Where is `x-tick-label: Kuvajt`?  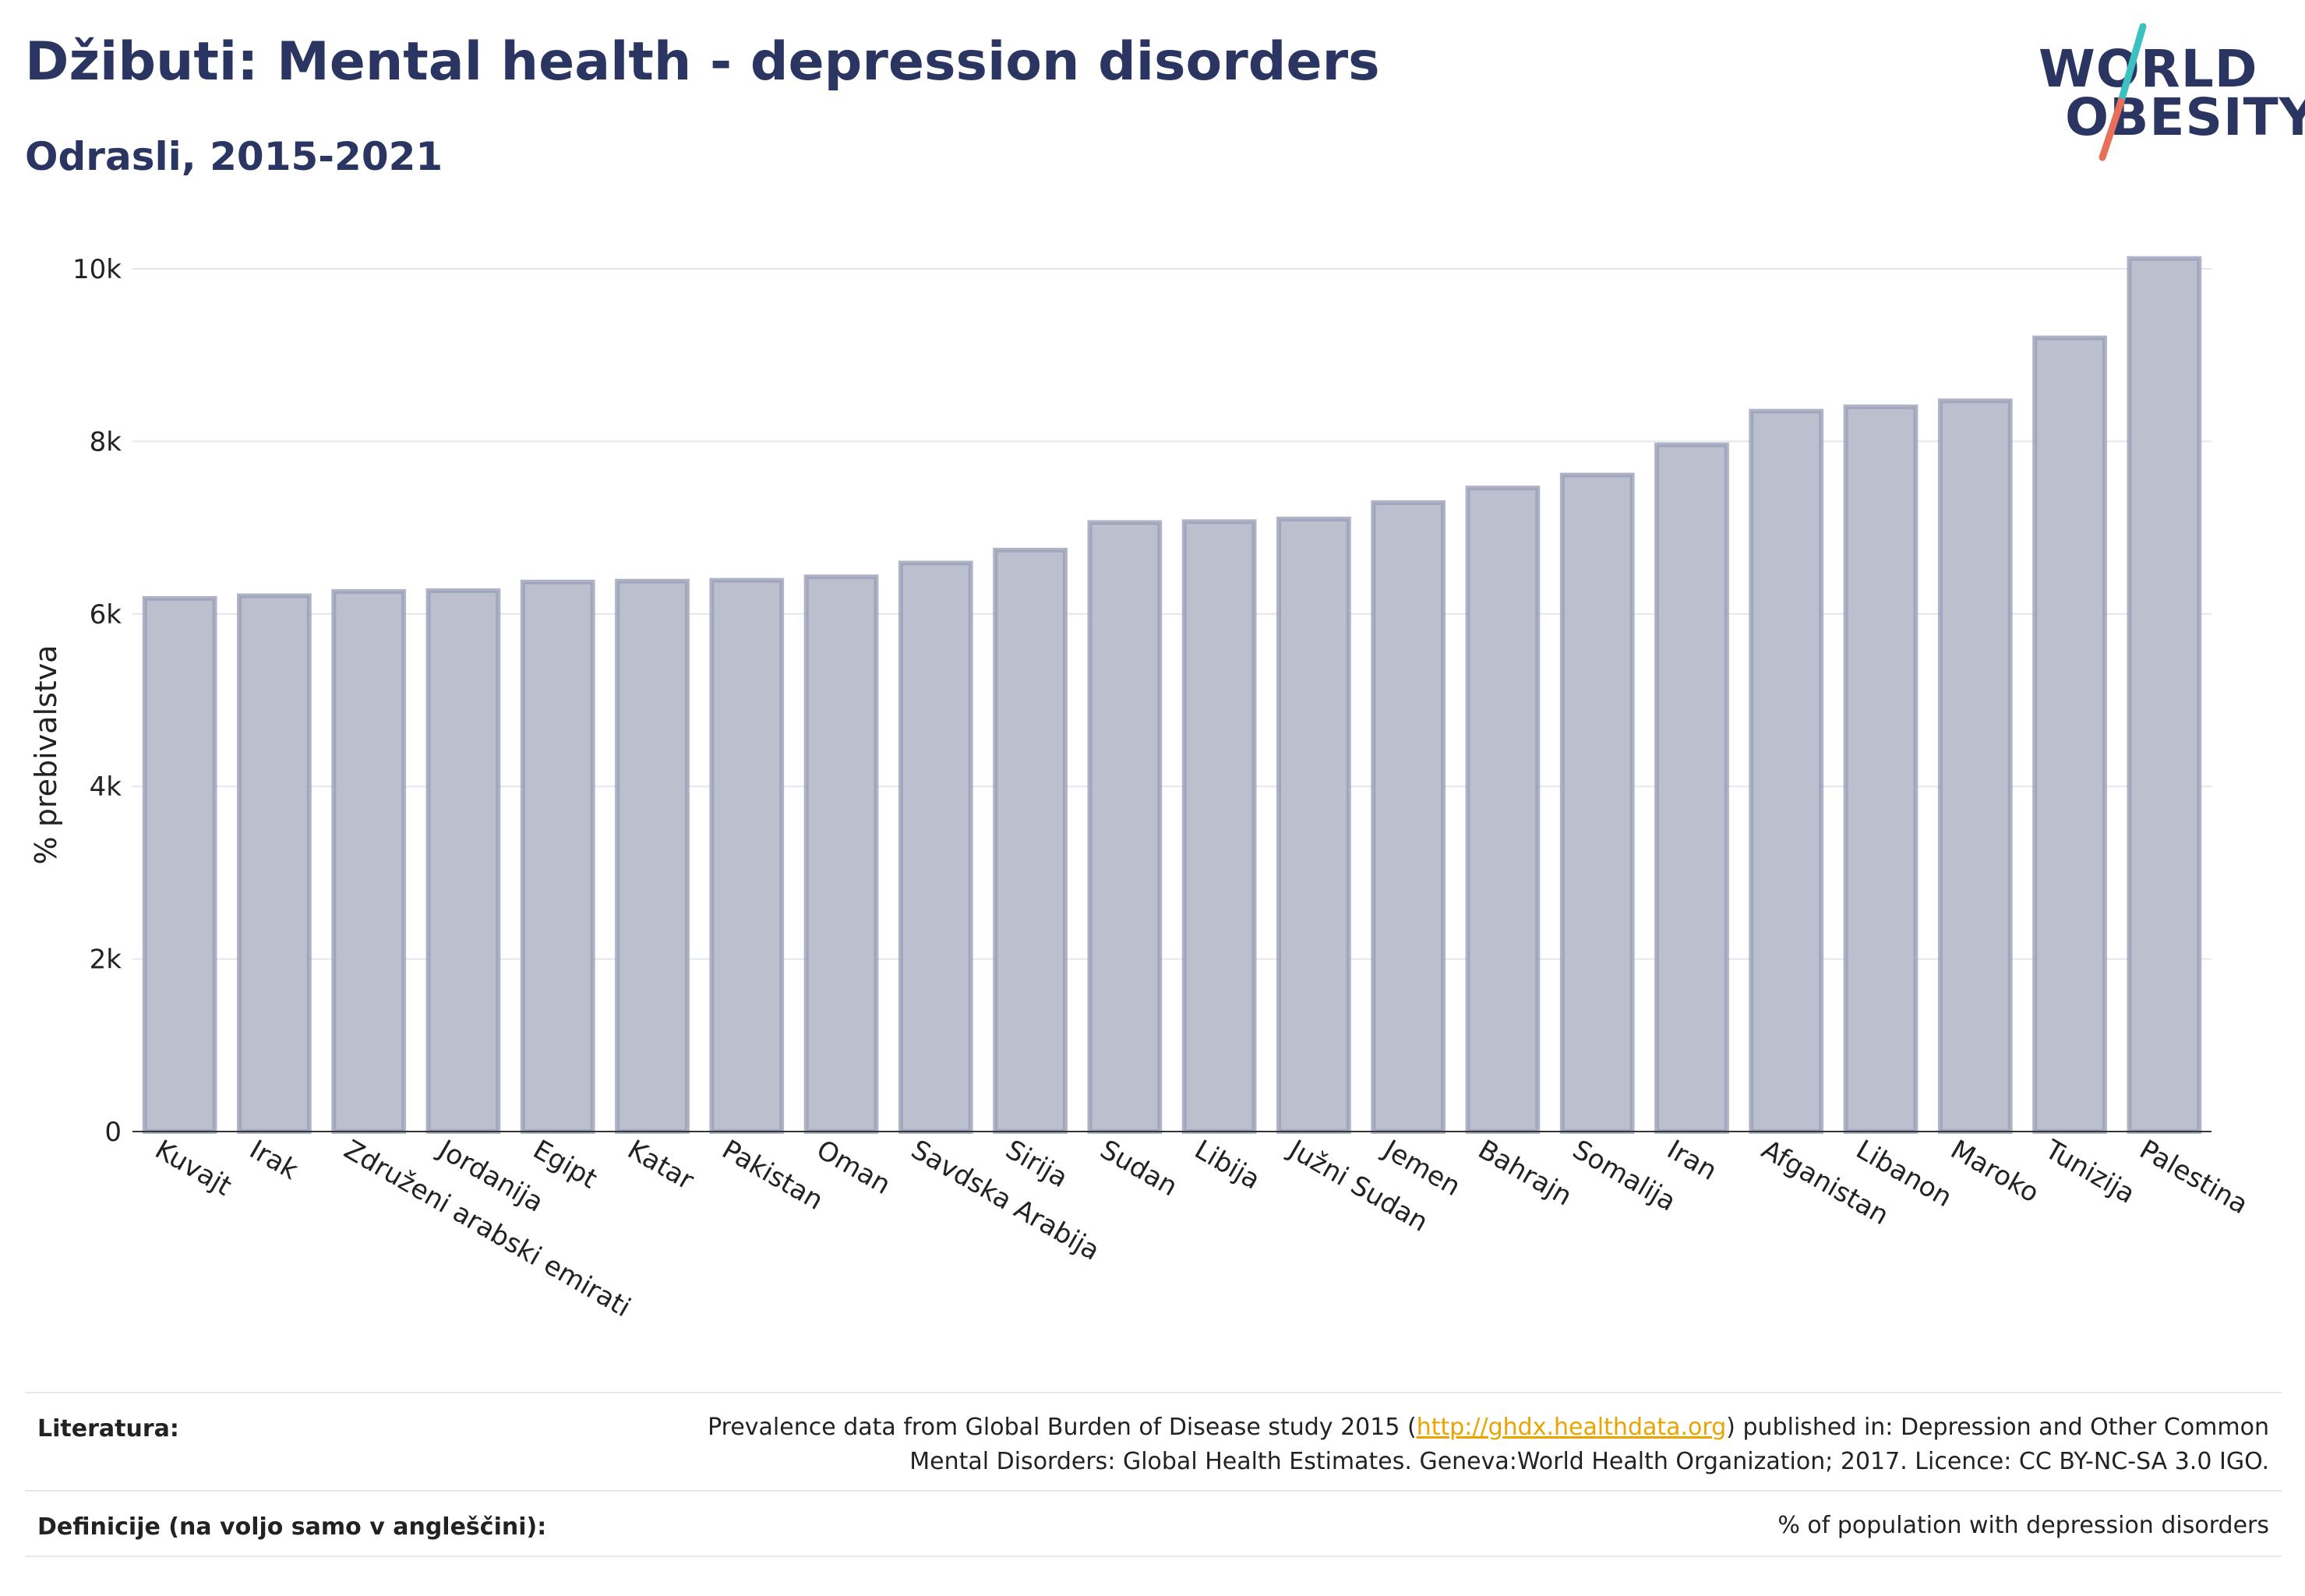 x-tick-label: Kuvajt is located at coordinates (193, 1168).